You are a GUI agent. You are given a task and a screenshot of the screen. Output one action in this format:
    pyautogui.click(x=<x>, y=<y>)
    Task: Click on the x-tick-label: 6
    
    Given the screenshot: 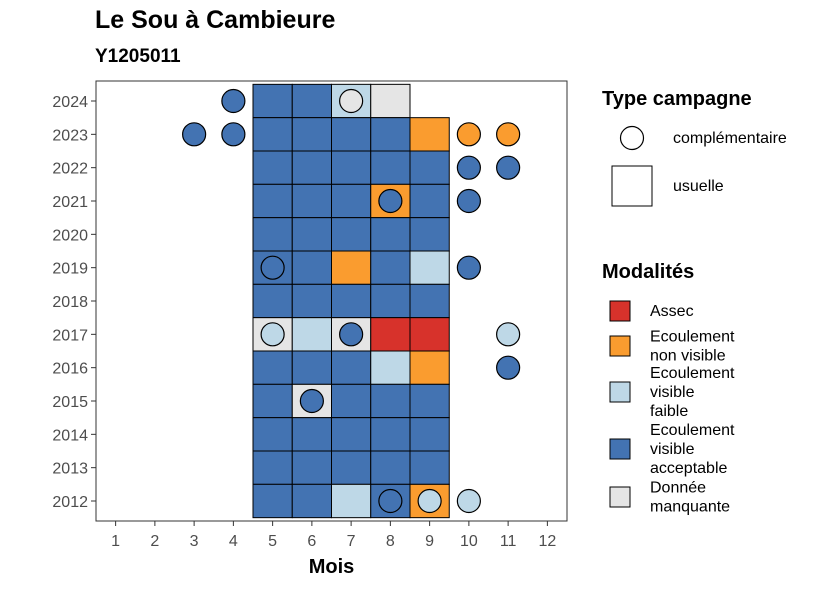 What is the action you would take?
    pyautogui.click(x=311, y=541)
    